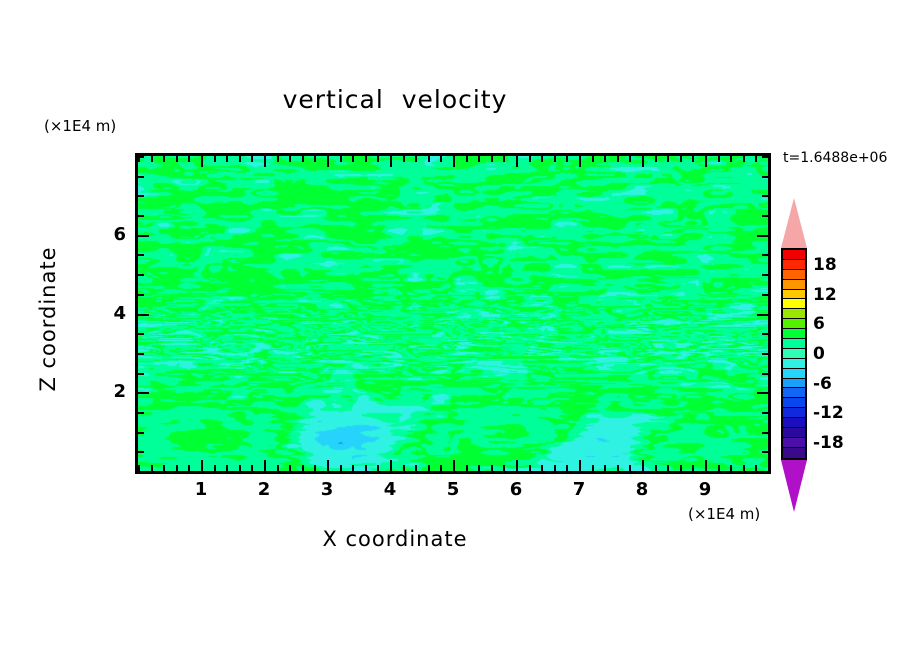 This screenshot has height=654, width=904. What do you see at coordinates (264, 489) in the screenshot?
I see `x-tick-label-2: 2` at bounding box center [264, 489].